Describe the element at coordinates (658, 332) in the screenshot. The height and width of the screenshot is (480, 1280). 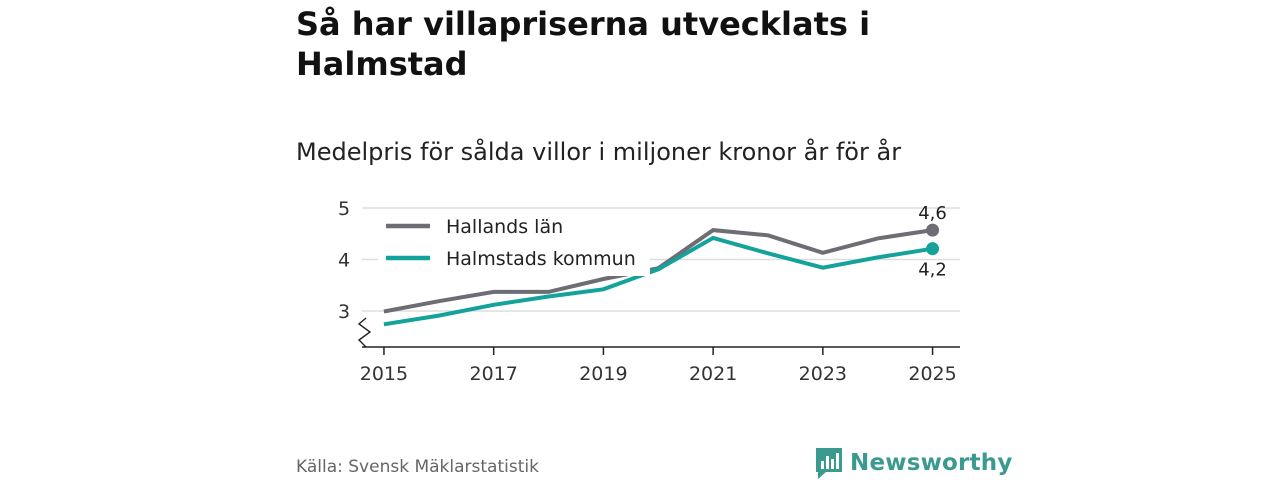
I see `x-axis` at that location.